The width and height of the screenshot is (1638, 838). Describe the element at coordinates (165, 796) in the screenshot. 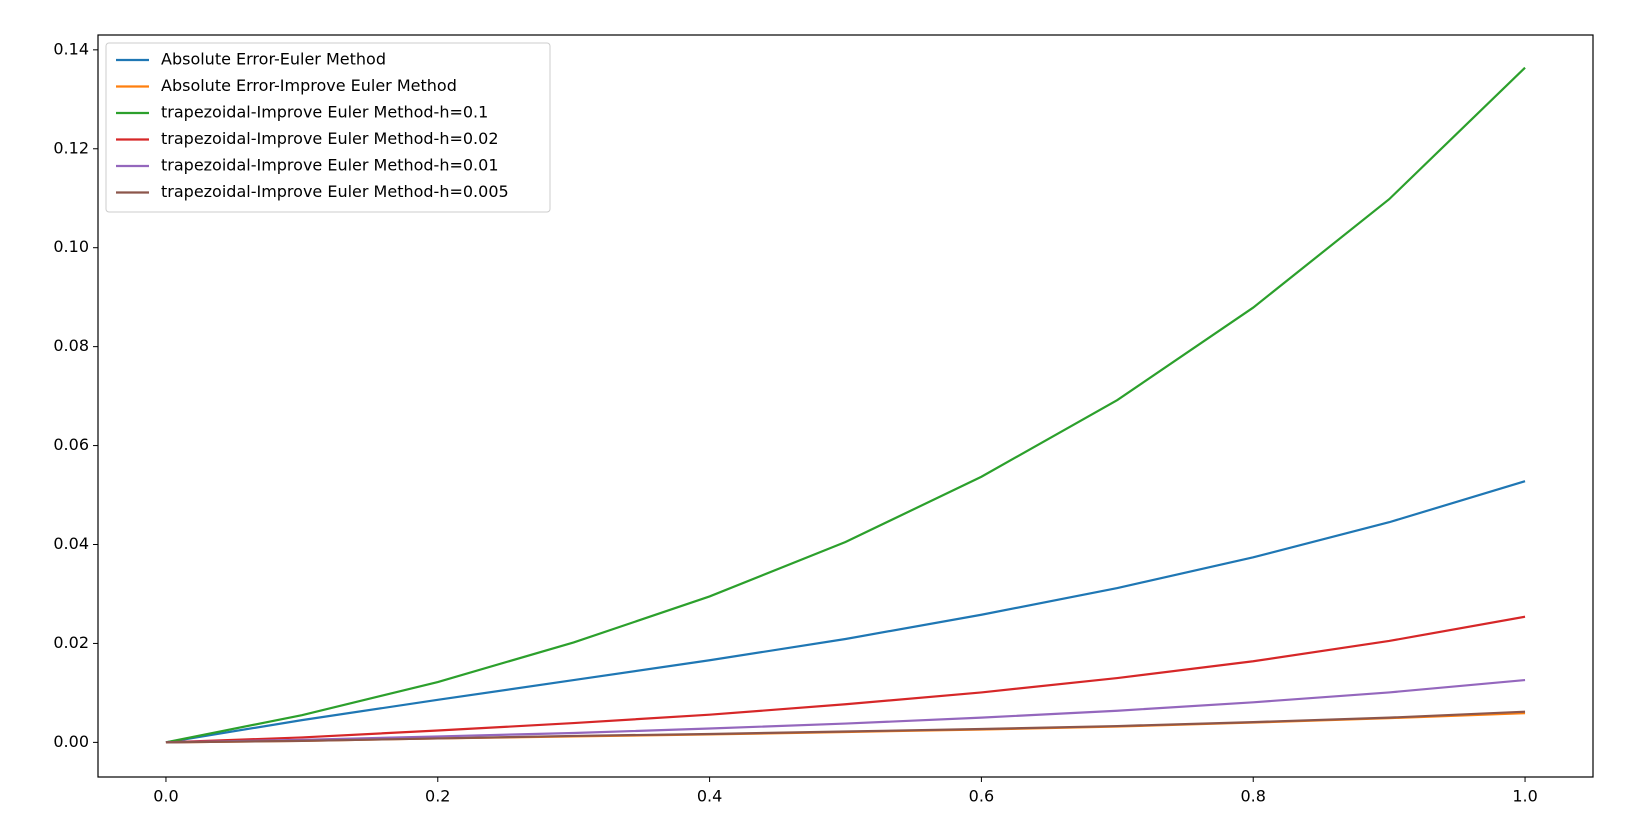

I see `x-tick-label: 0.0` at that location.